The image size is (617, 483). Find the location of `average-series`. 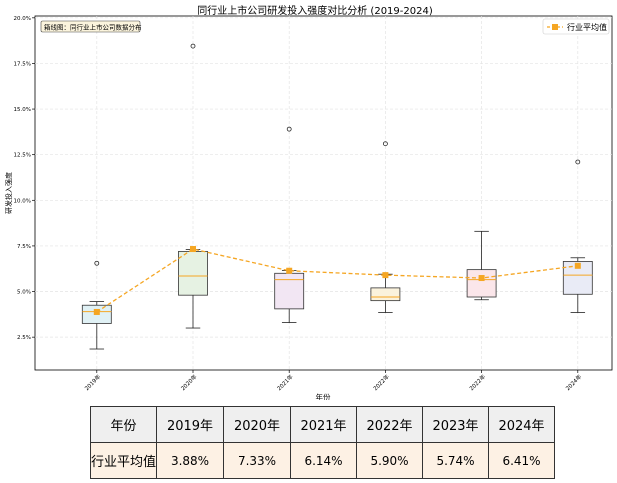

average-series is located at coordinates (337, 280).